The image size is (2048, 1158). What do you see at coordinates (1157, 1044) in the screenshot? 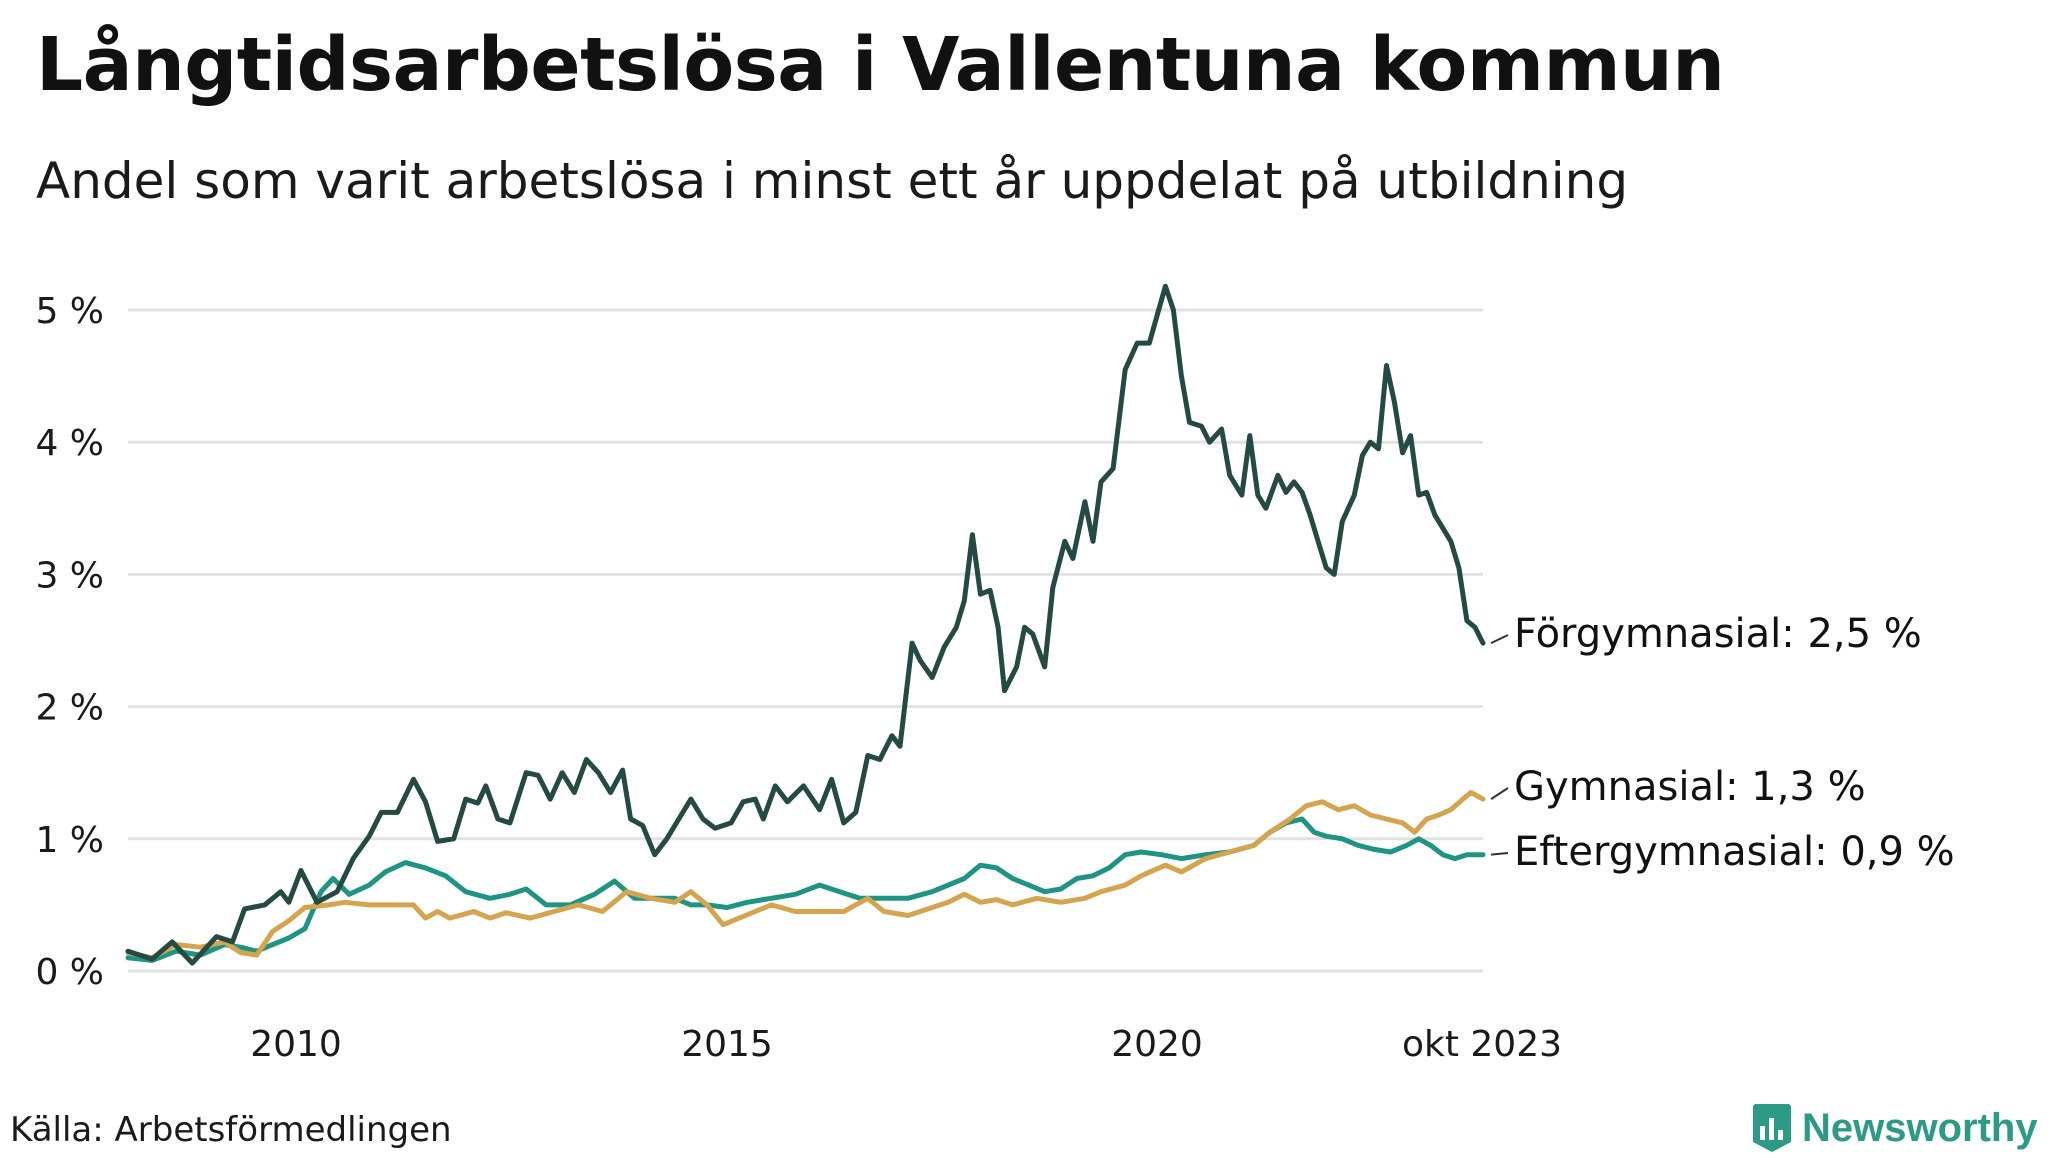
I see `x-tick-label: 2020` at bounding box center [1157, 1044].